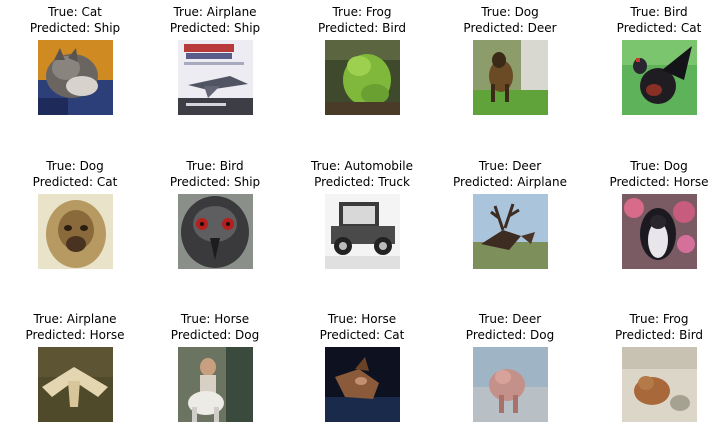  Describe the element at coordinates (362, 166) in the screenshot. I see `true-label: True: Automobile` at that location.